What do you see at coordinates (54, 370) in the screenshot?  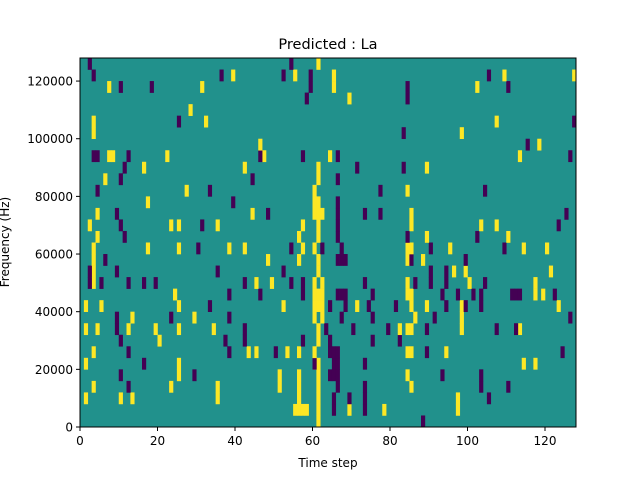 I see `y-tick-label: 20000` at bounding box center [54, 370].